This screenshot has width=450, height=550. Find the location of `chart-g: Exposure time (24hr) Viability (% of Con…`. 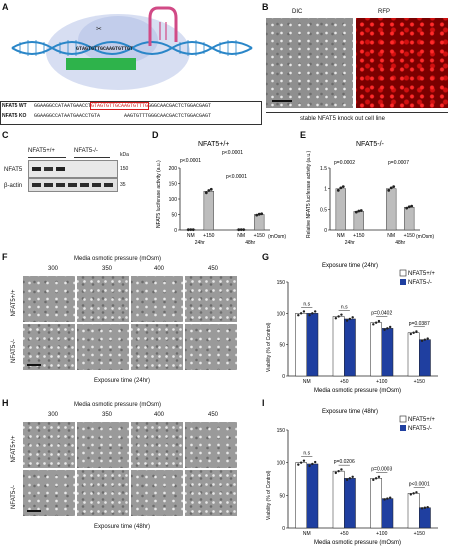

chart-g: Exposure time (24hr) Viability (% of Con… is located at coordinates (352, 328).